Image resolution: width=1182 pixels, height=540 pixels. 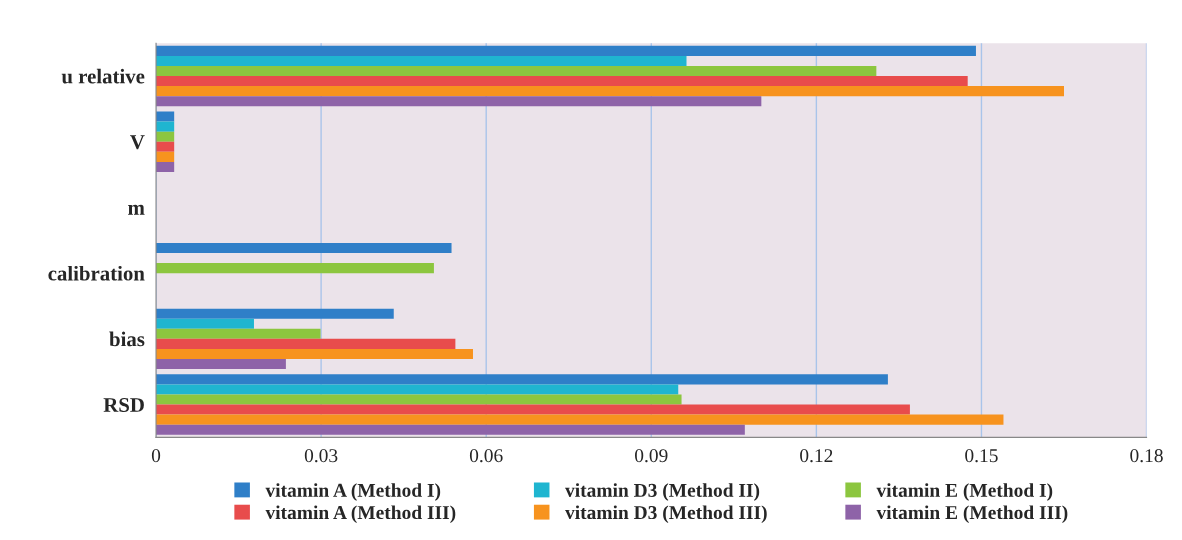 I want to click on x-tick-label: 0.03, so click(x=321, y=456).